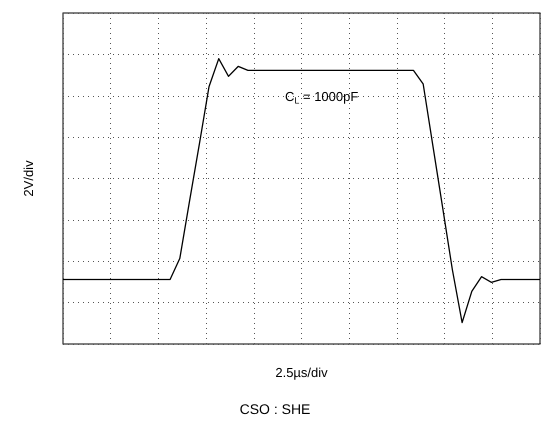 The image size is (550, 423). Describe the element at coordinates (275, 409) in the screenshot. I see `text: CSO : SHE` at that location.